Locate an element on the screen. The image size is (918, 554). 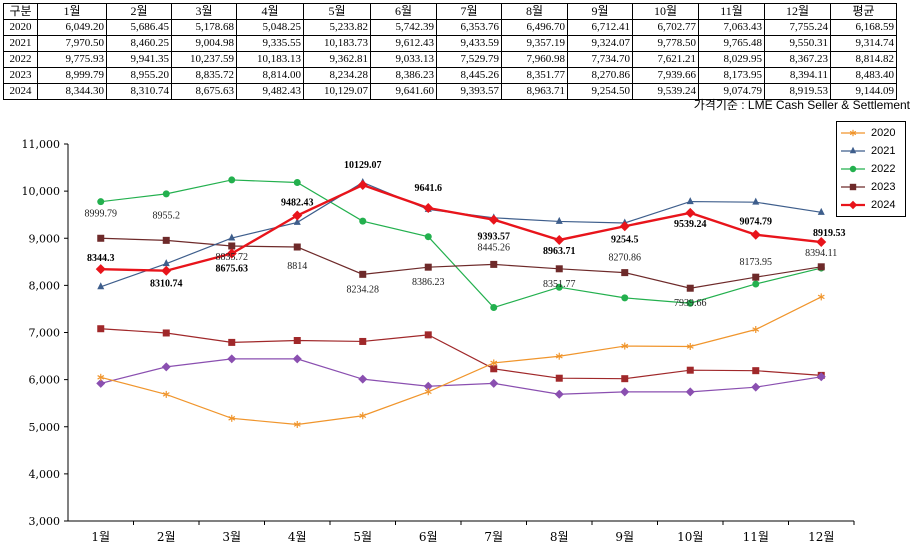
y-tick-label: 4,000 is located at coordinates (45, 474).